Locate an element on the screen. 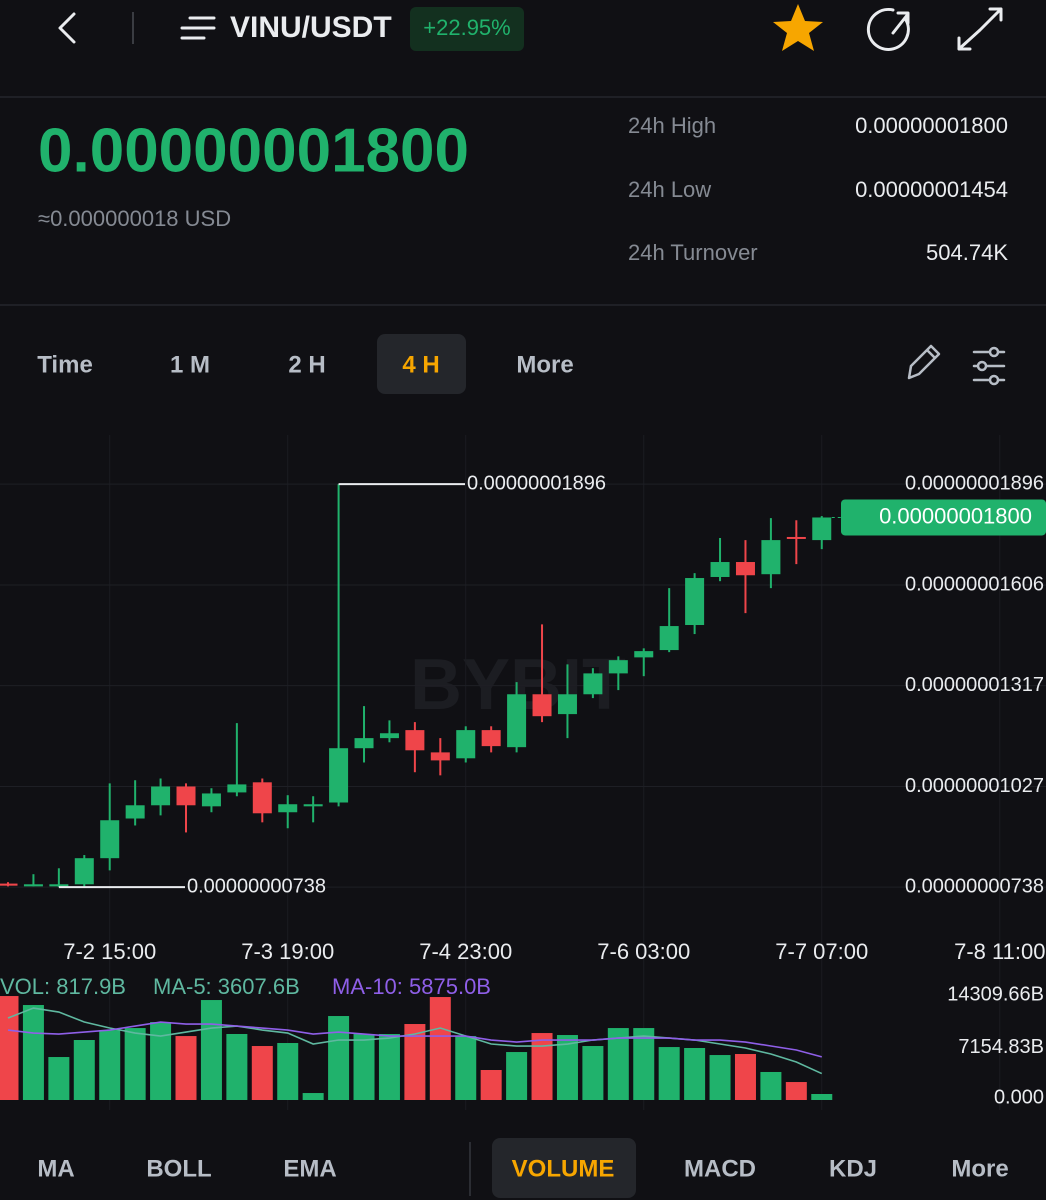 The height and width of the screenshot is (1200, 1046). share-icon is located at coordinates (888, 29).